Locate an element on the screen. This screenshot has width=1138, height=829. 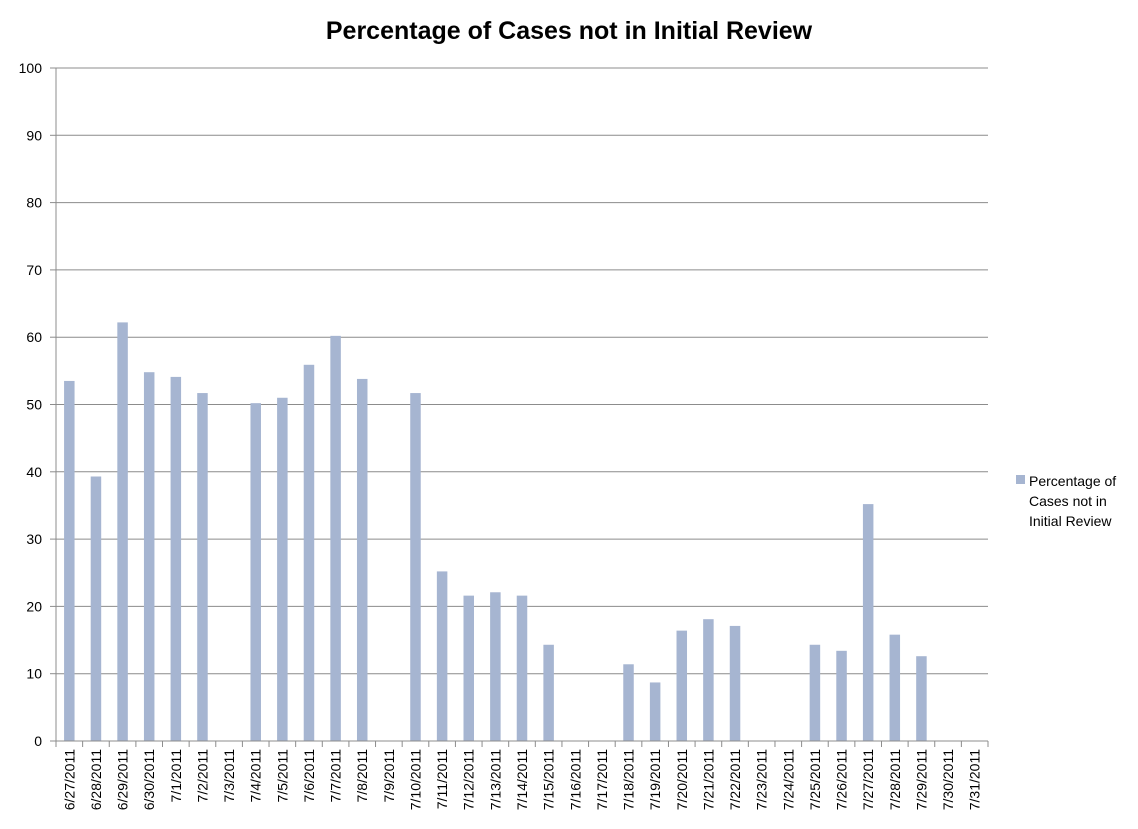
y-tick-label: 20 is located at coordinates (34, 606).